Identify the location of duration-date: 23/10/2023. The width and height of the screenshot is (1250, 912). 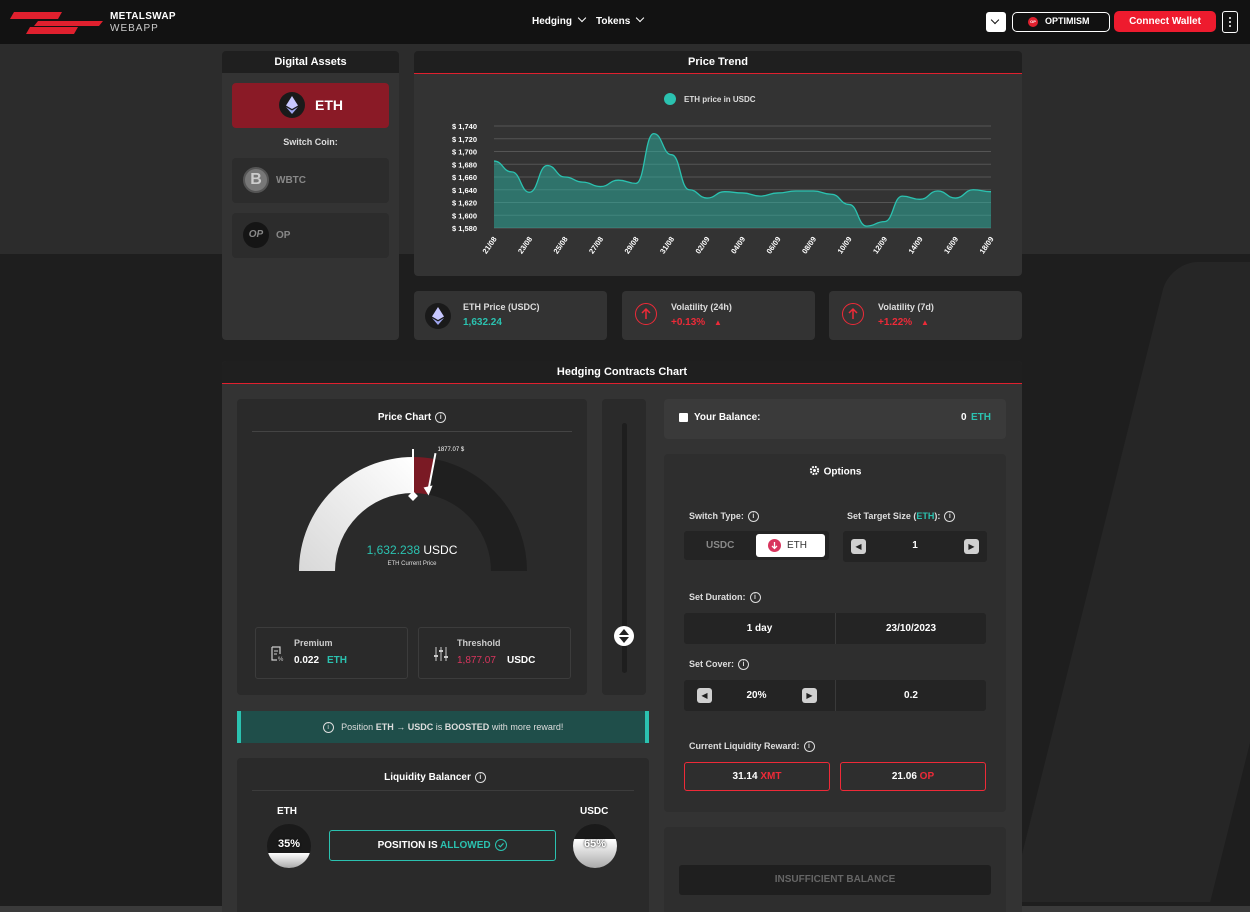
(911, 628).